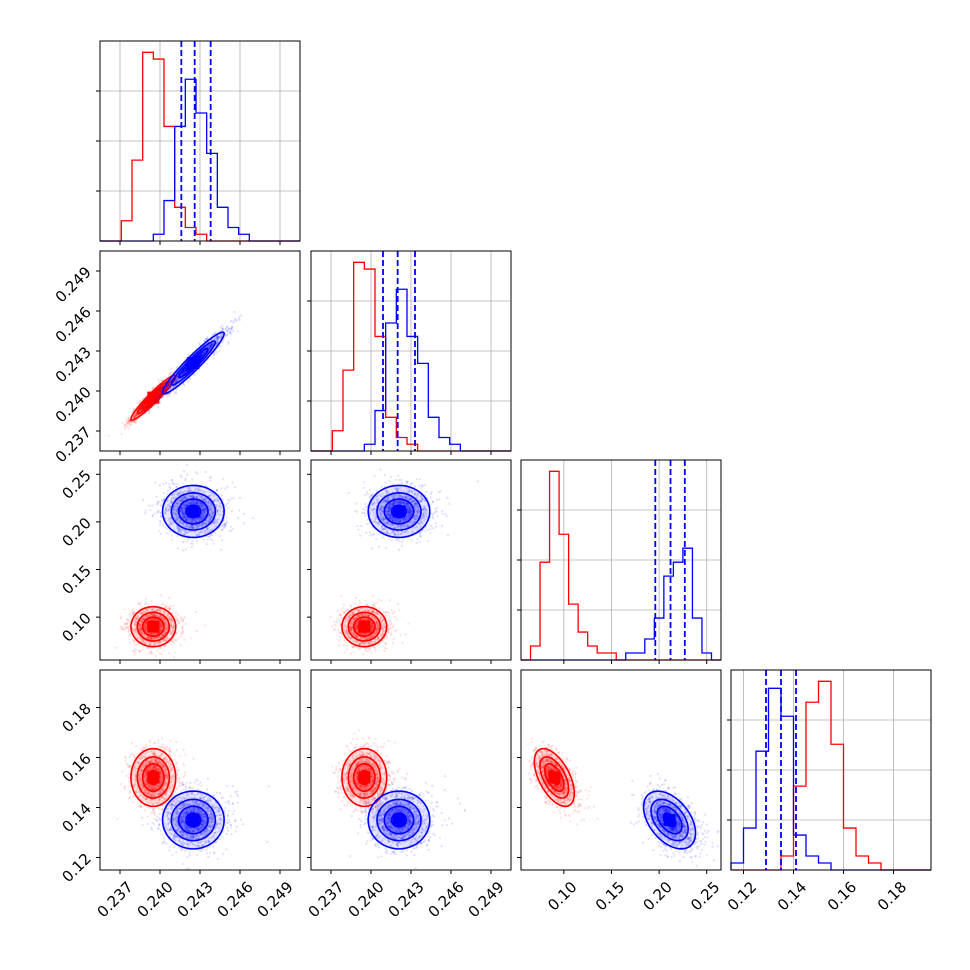 This screenshot has width=970, height=970. What do you see at coordinates (76, 868) in the screenshot?
I see `y-tick-label: 0.12` at bounding box center [76, 868].